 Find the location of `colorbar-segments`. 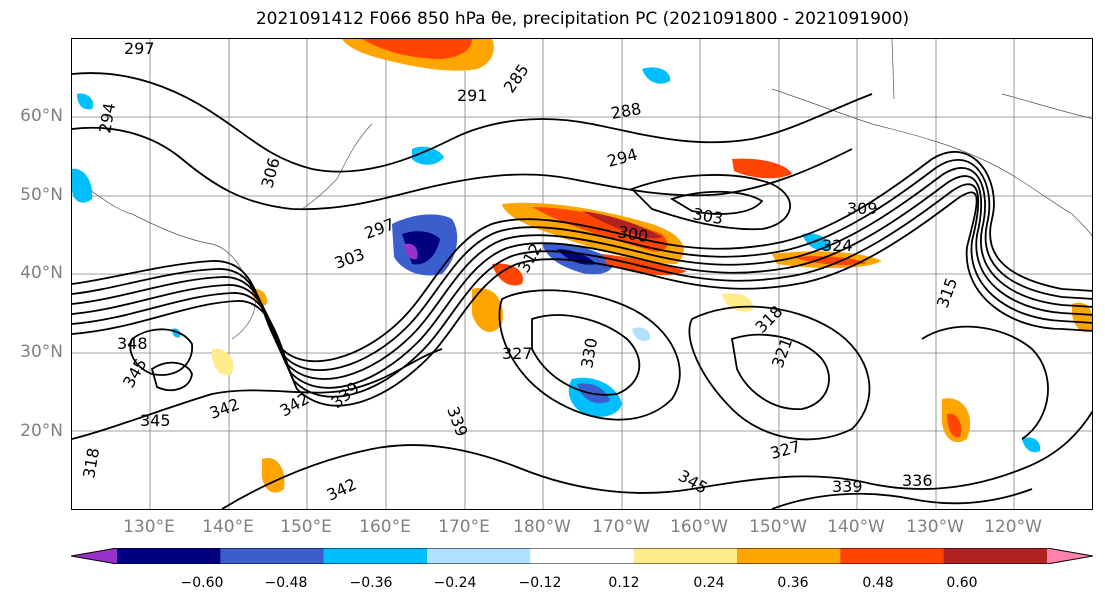

colorbar-segments is located at coordinates (582, 556).